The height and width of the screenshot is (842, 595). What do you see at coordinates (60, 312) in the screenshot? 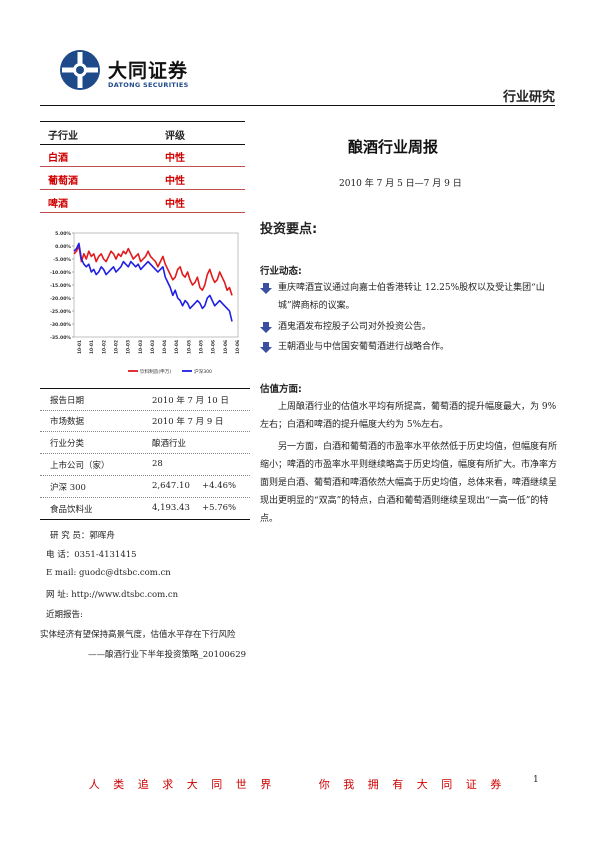
I see `y-tick-label: -25.00%` at bounding box center [60, 312].